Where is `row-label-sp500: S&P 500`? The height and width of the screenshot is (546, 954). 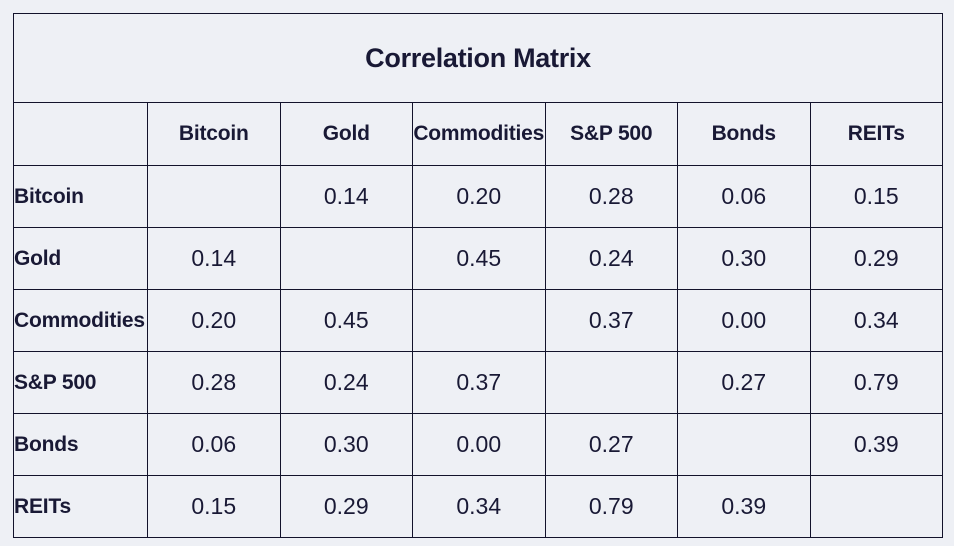
row-label-sp500: S&P 500 is located at coordinates (80, 382).